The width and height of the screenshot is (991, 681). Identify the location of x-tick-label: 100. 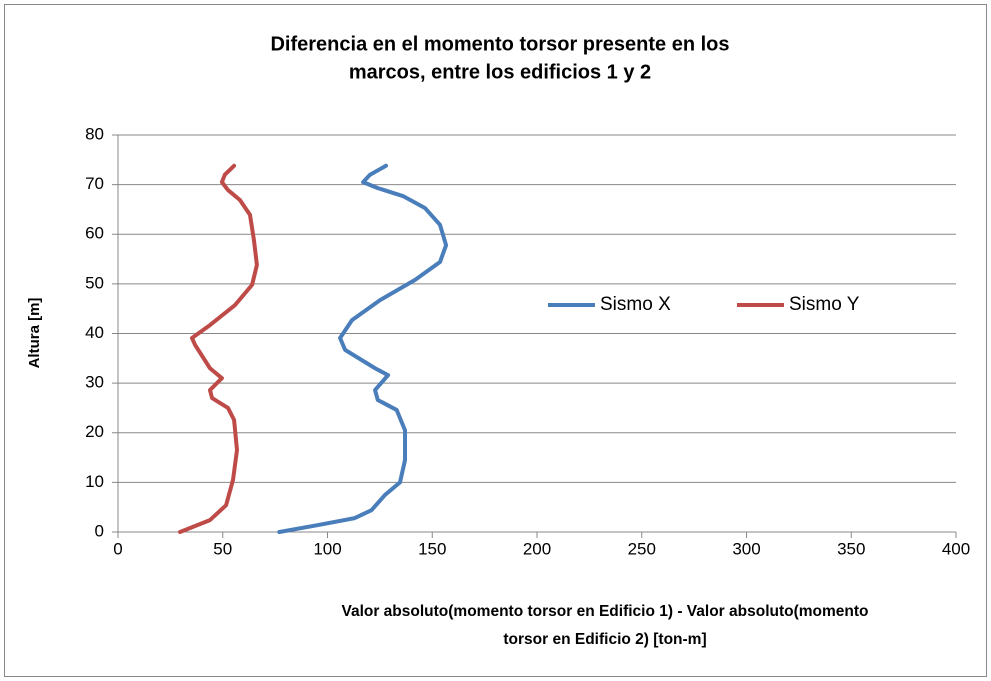
(327, 548).